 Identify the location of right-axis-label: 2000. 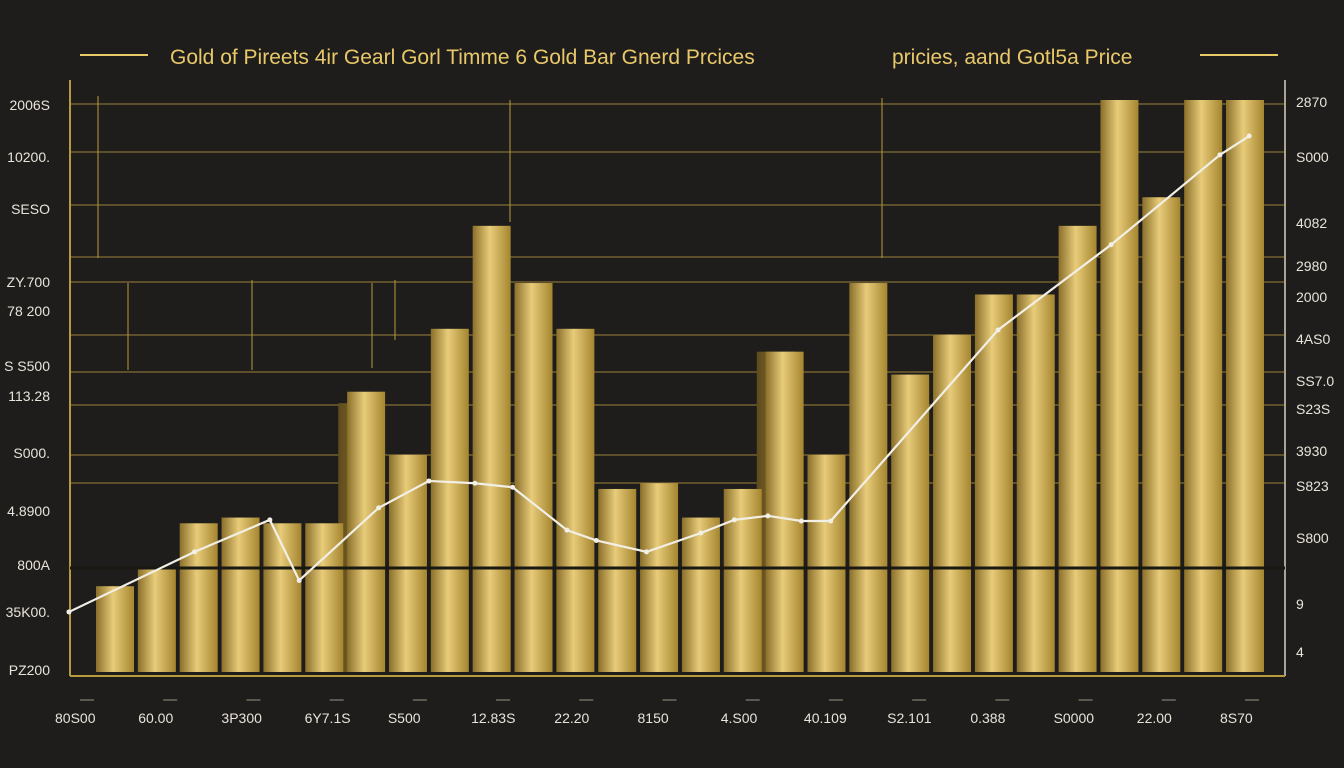
(1312, 297).